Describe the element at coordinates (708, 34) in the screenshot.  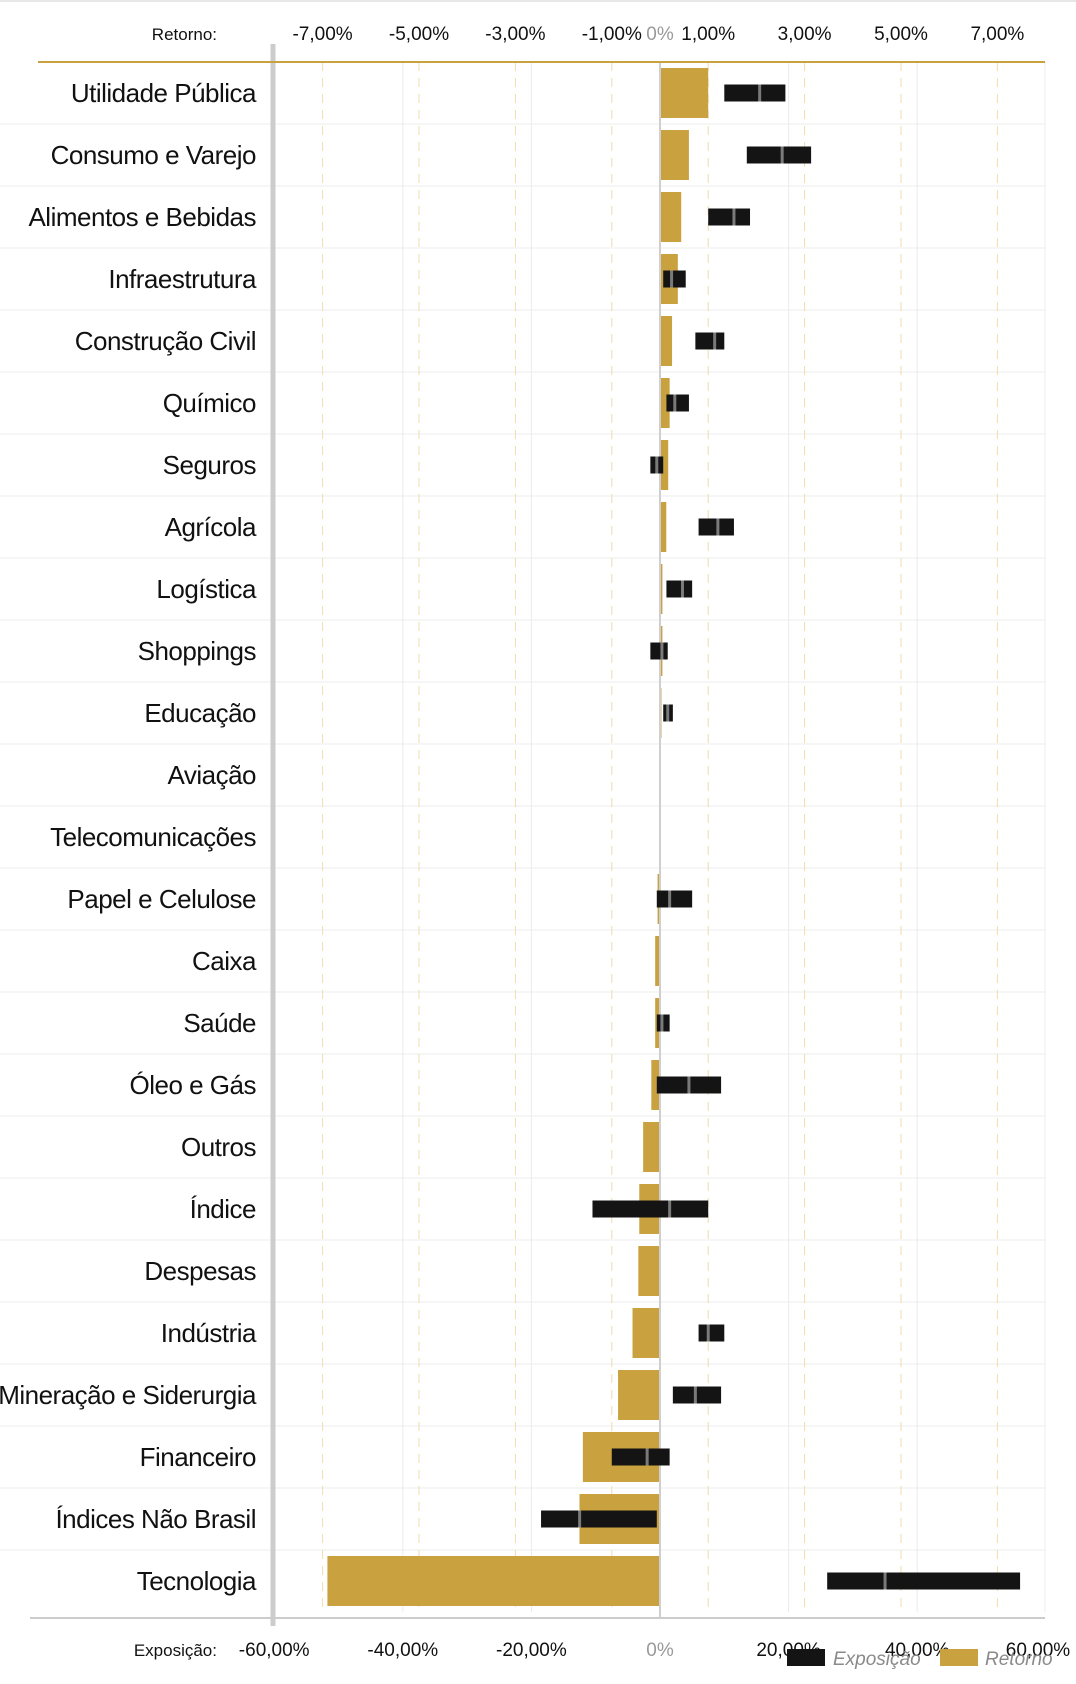
I see `top-tick-label: 1,00%` at that location.